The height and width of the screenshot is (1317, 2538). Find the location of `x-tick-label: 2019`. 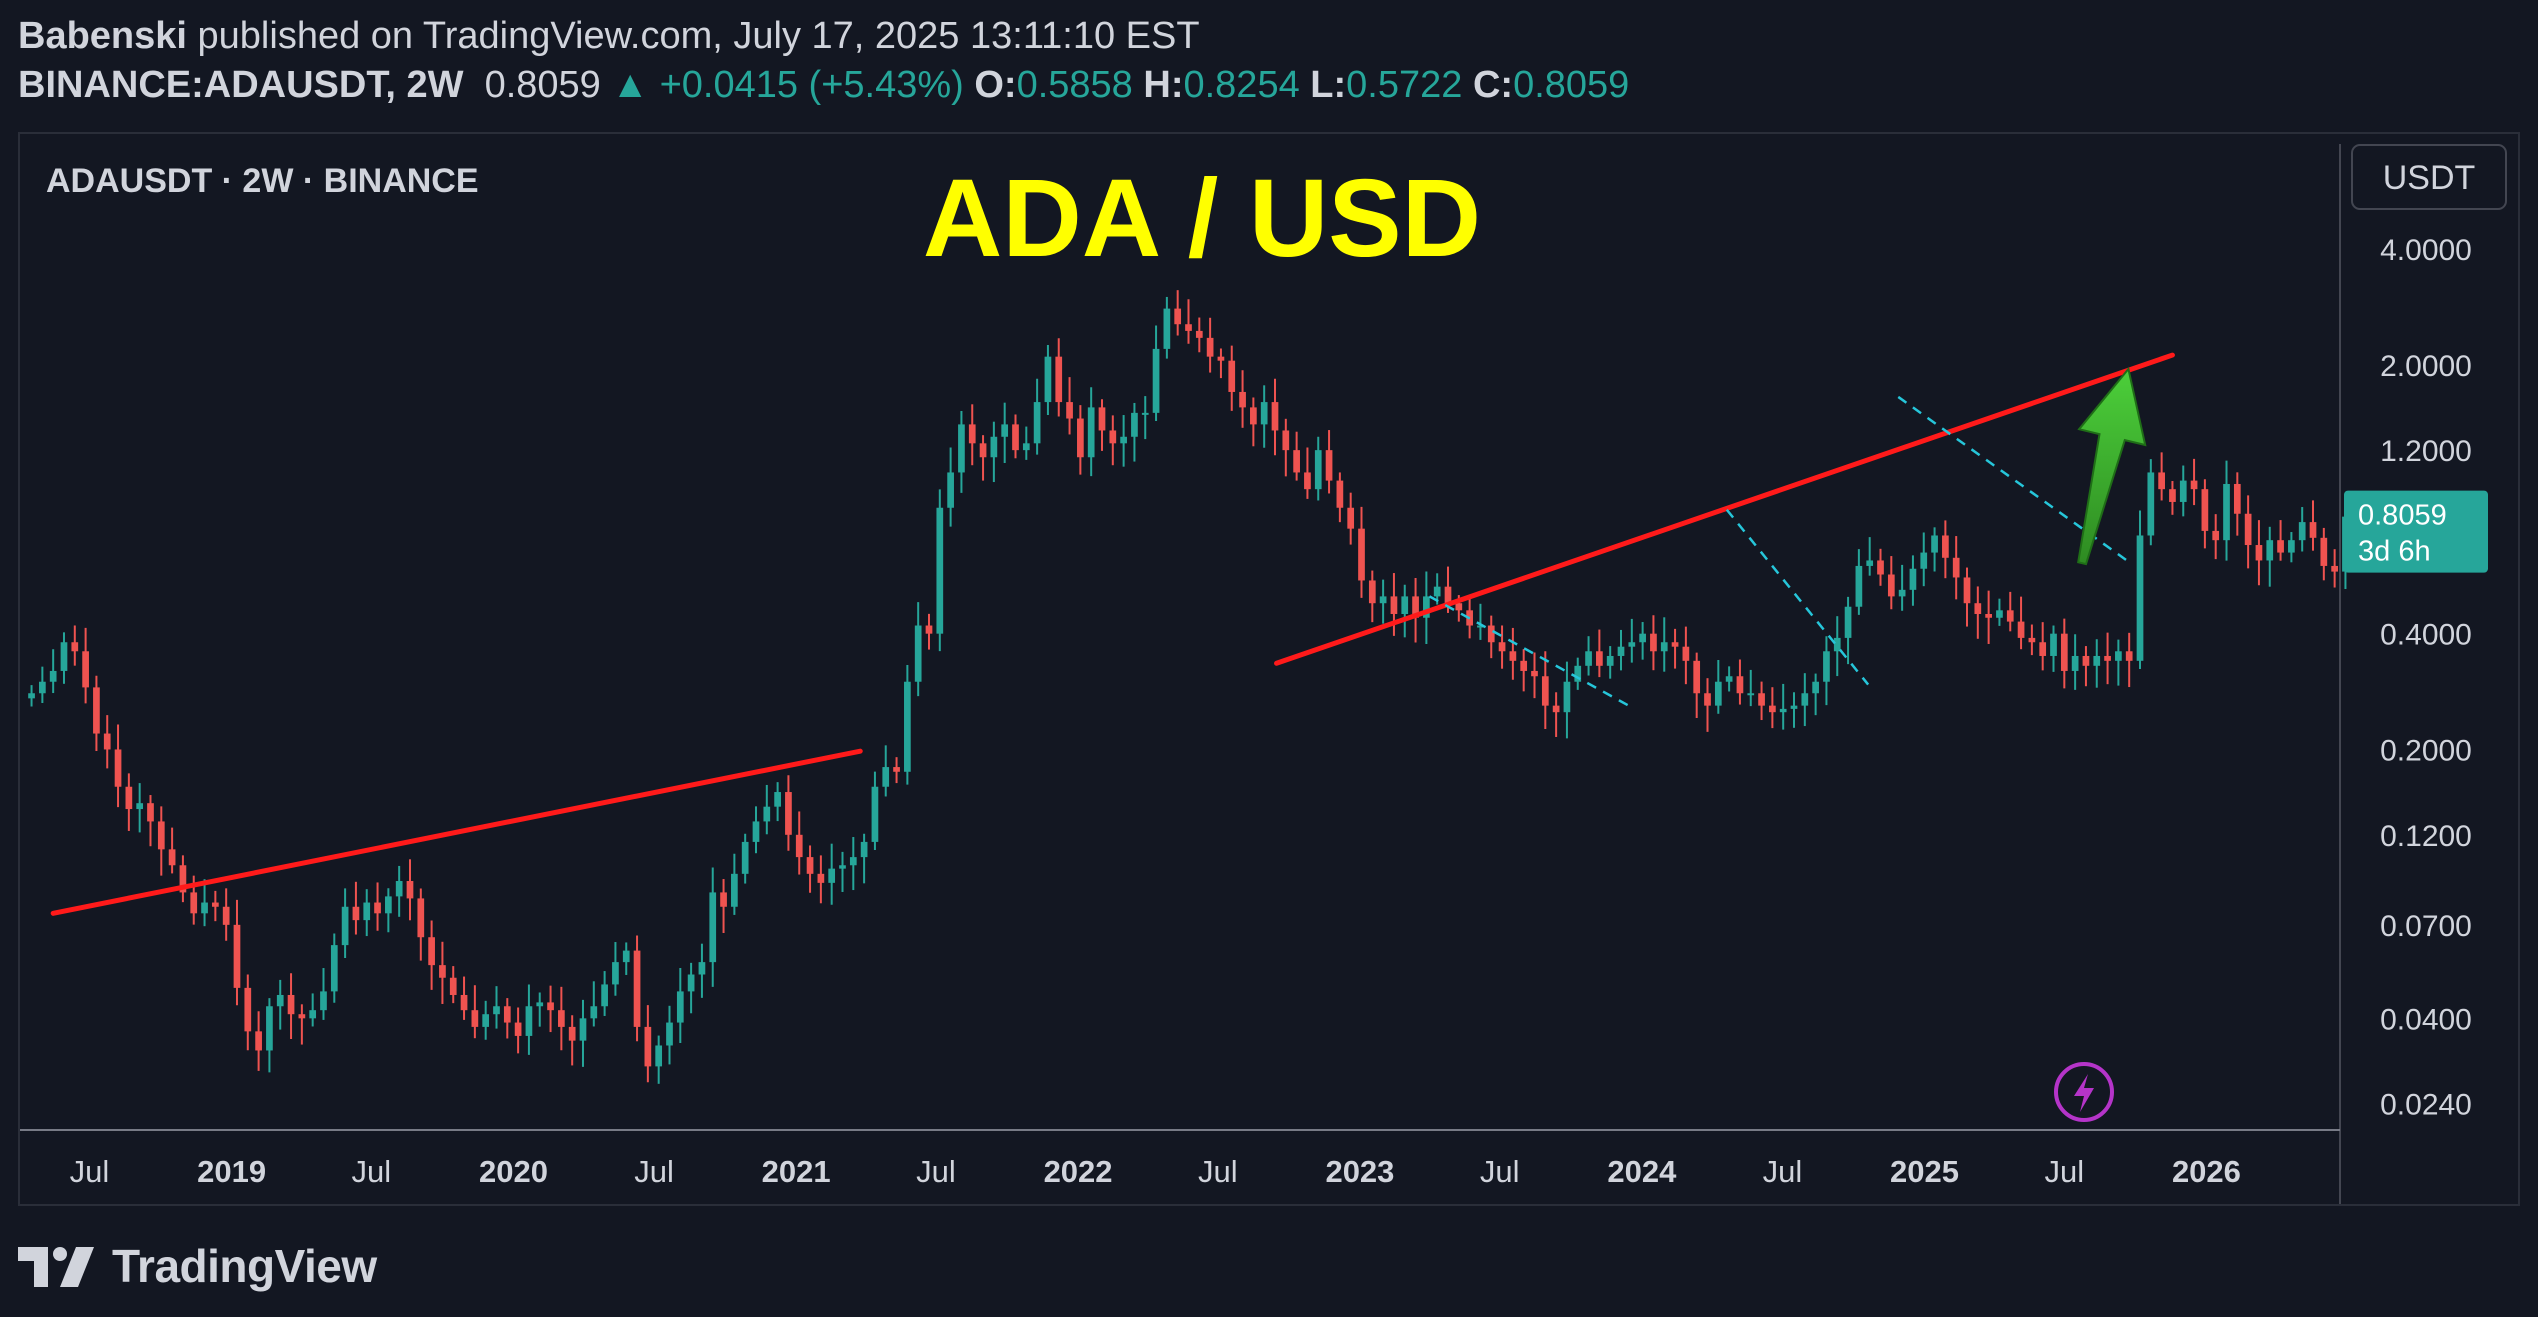

x-tick-label: 2019 is located at coordinates (231, 1171).